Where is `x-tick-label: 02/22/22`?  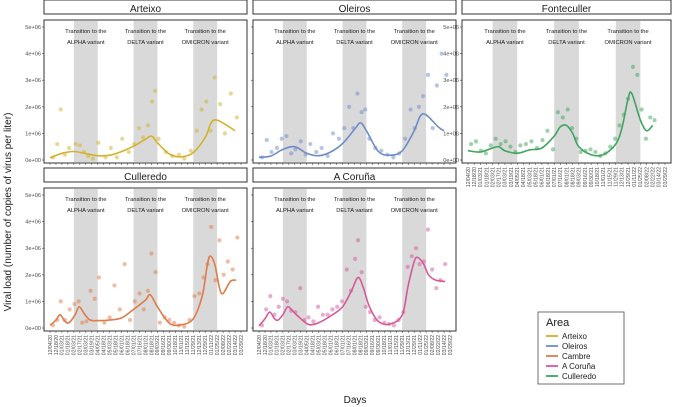
x-tick-label: 02/22/22 is located at coordinates (230, 345).